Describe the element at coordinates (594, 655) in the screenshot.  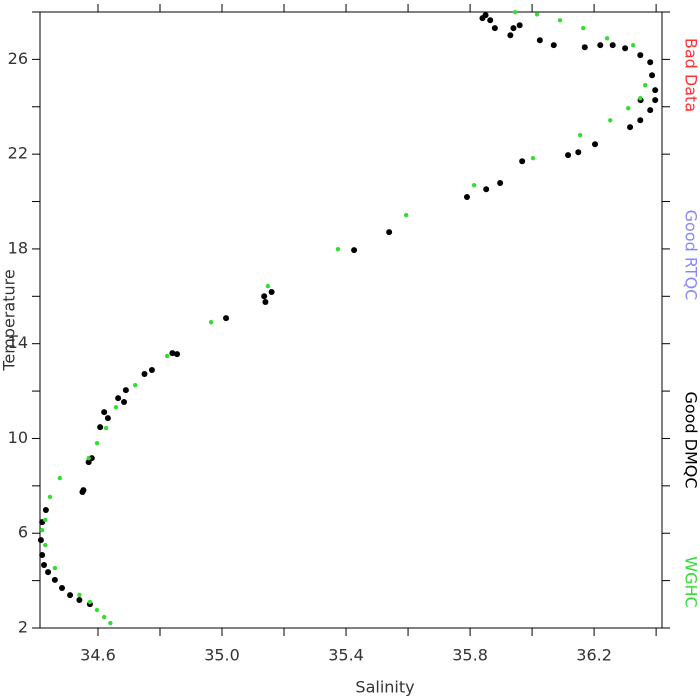
I see `x-tick-label: 36.2` at that location.